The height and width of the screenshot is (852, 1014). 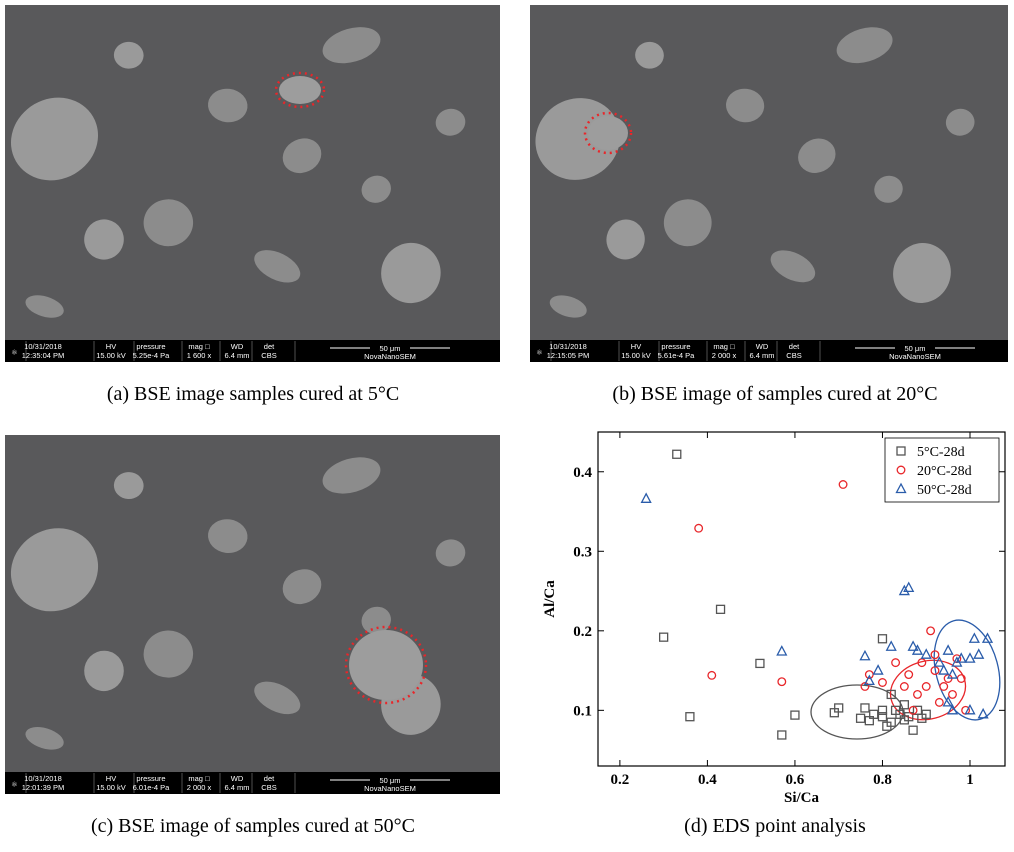 What do you see at coordinates (724, 355) in the screenshot?
I see `info-value: 2 000 x` at bounding box center [724, 355].